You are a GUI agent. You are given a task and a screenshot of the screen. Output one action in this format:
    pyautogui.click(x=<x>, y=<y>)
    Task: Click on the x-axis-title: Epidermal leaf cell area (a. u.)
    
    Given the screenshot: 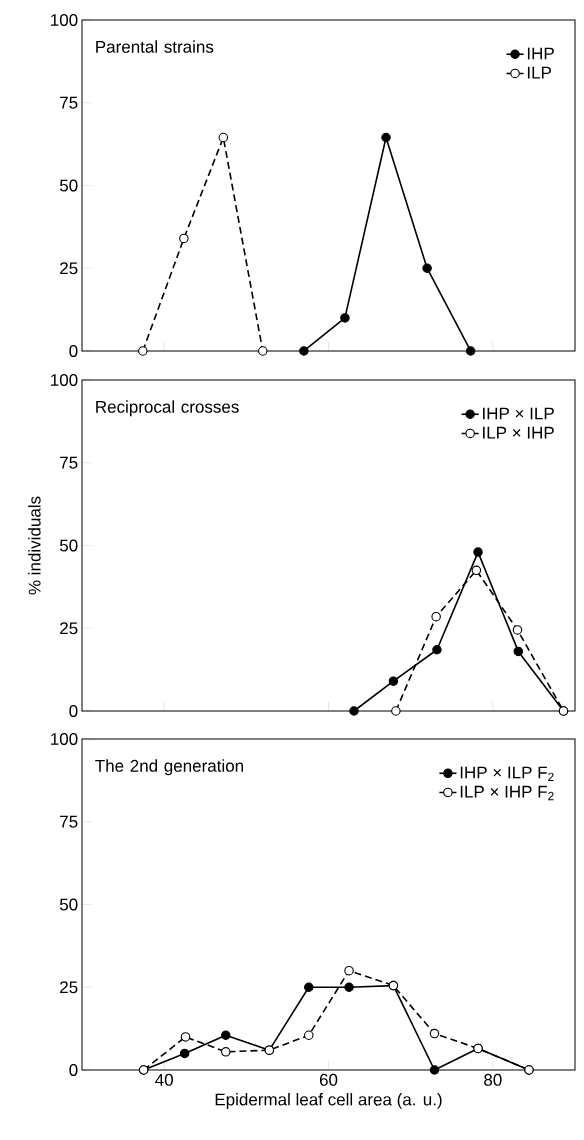 What is the action you would take?
    pyautogui.click(x=328, y=1101)
    